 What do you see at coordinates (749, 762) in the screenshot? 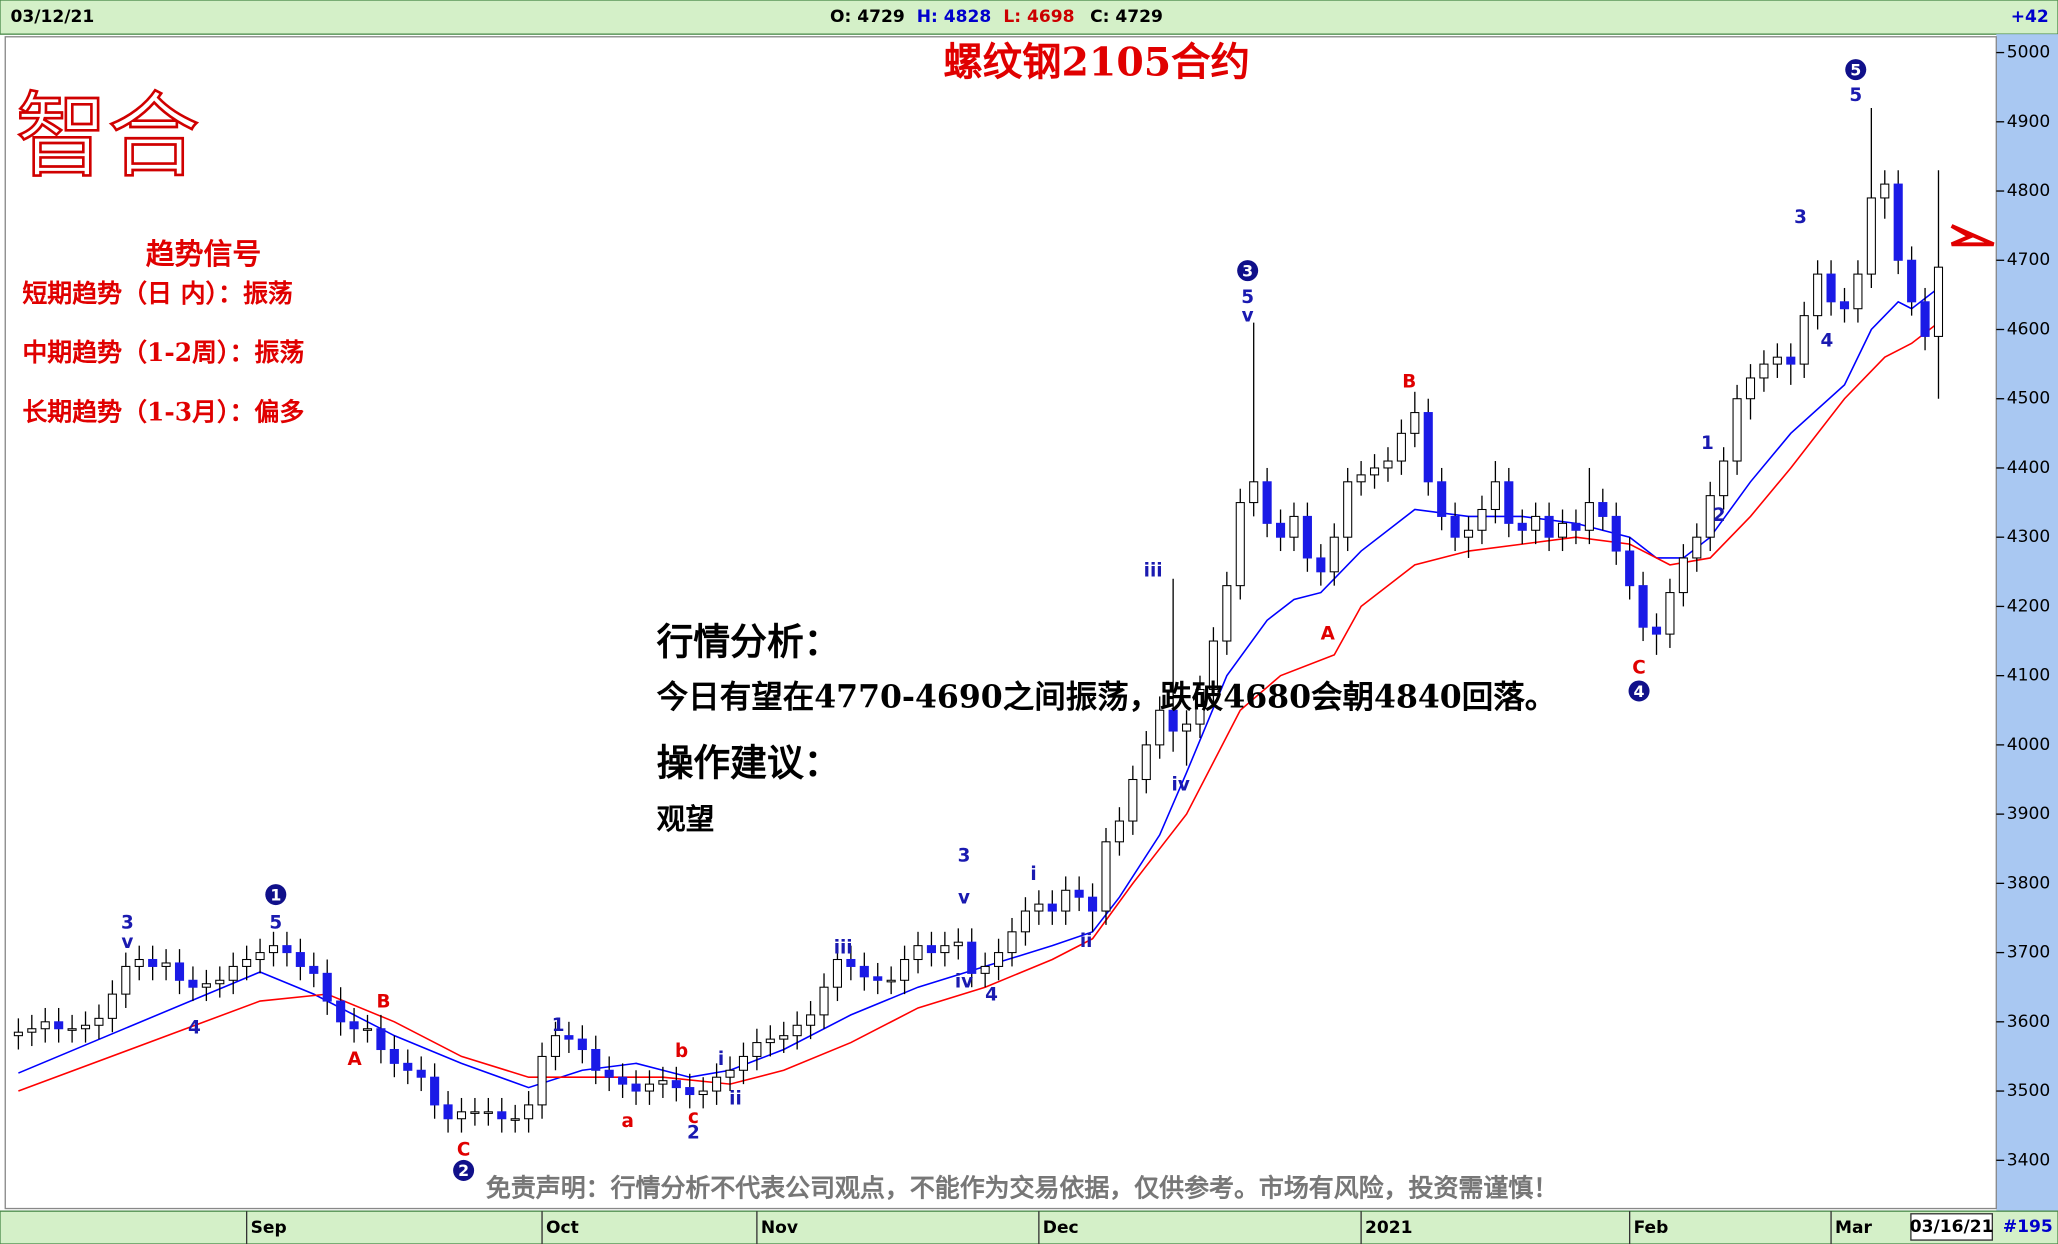
I see `advice-title: 操作建议：` at bounding box center [749, 762].